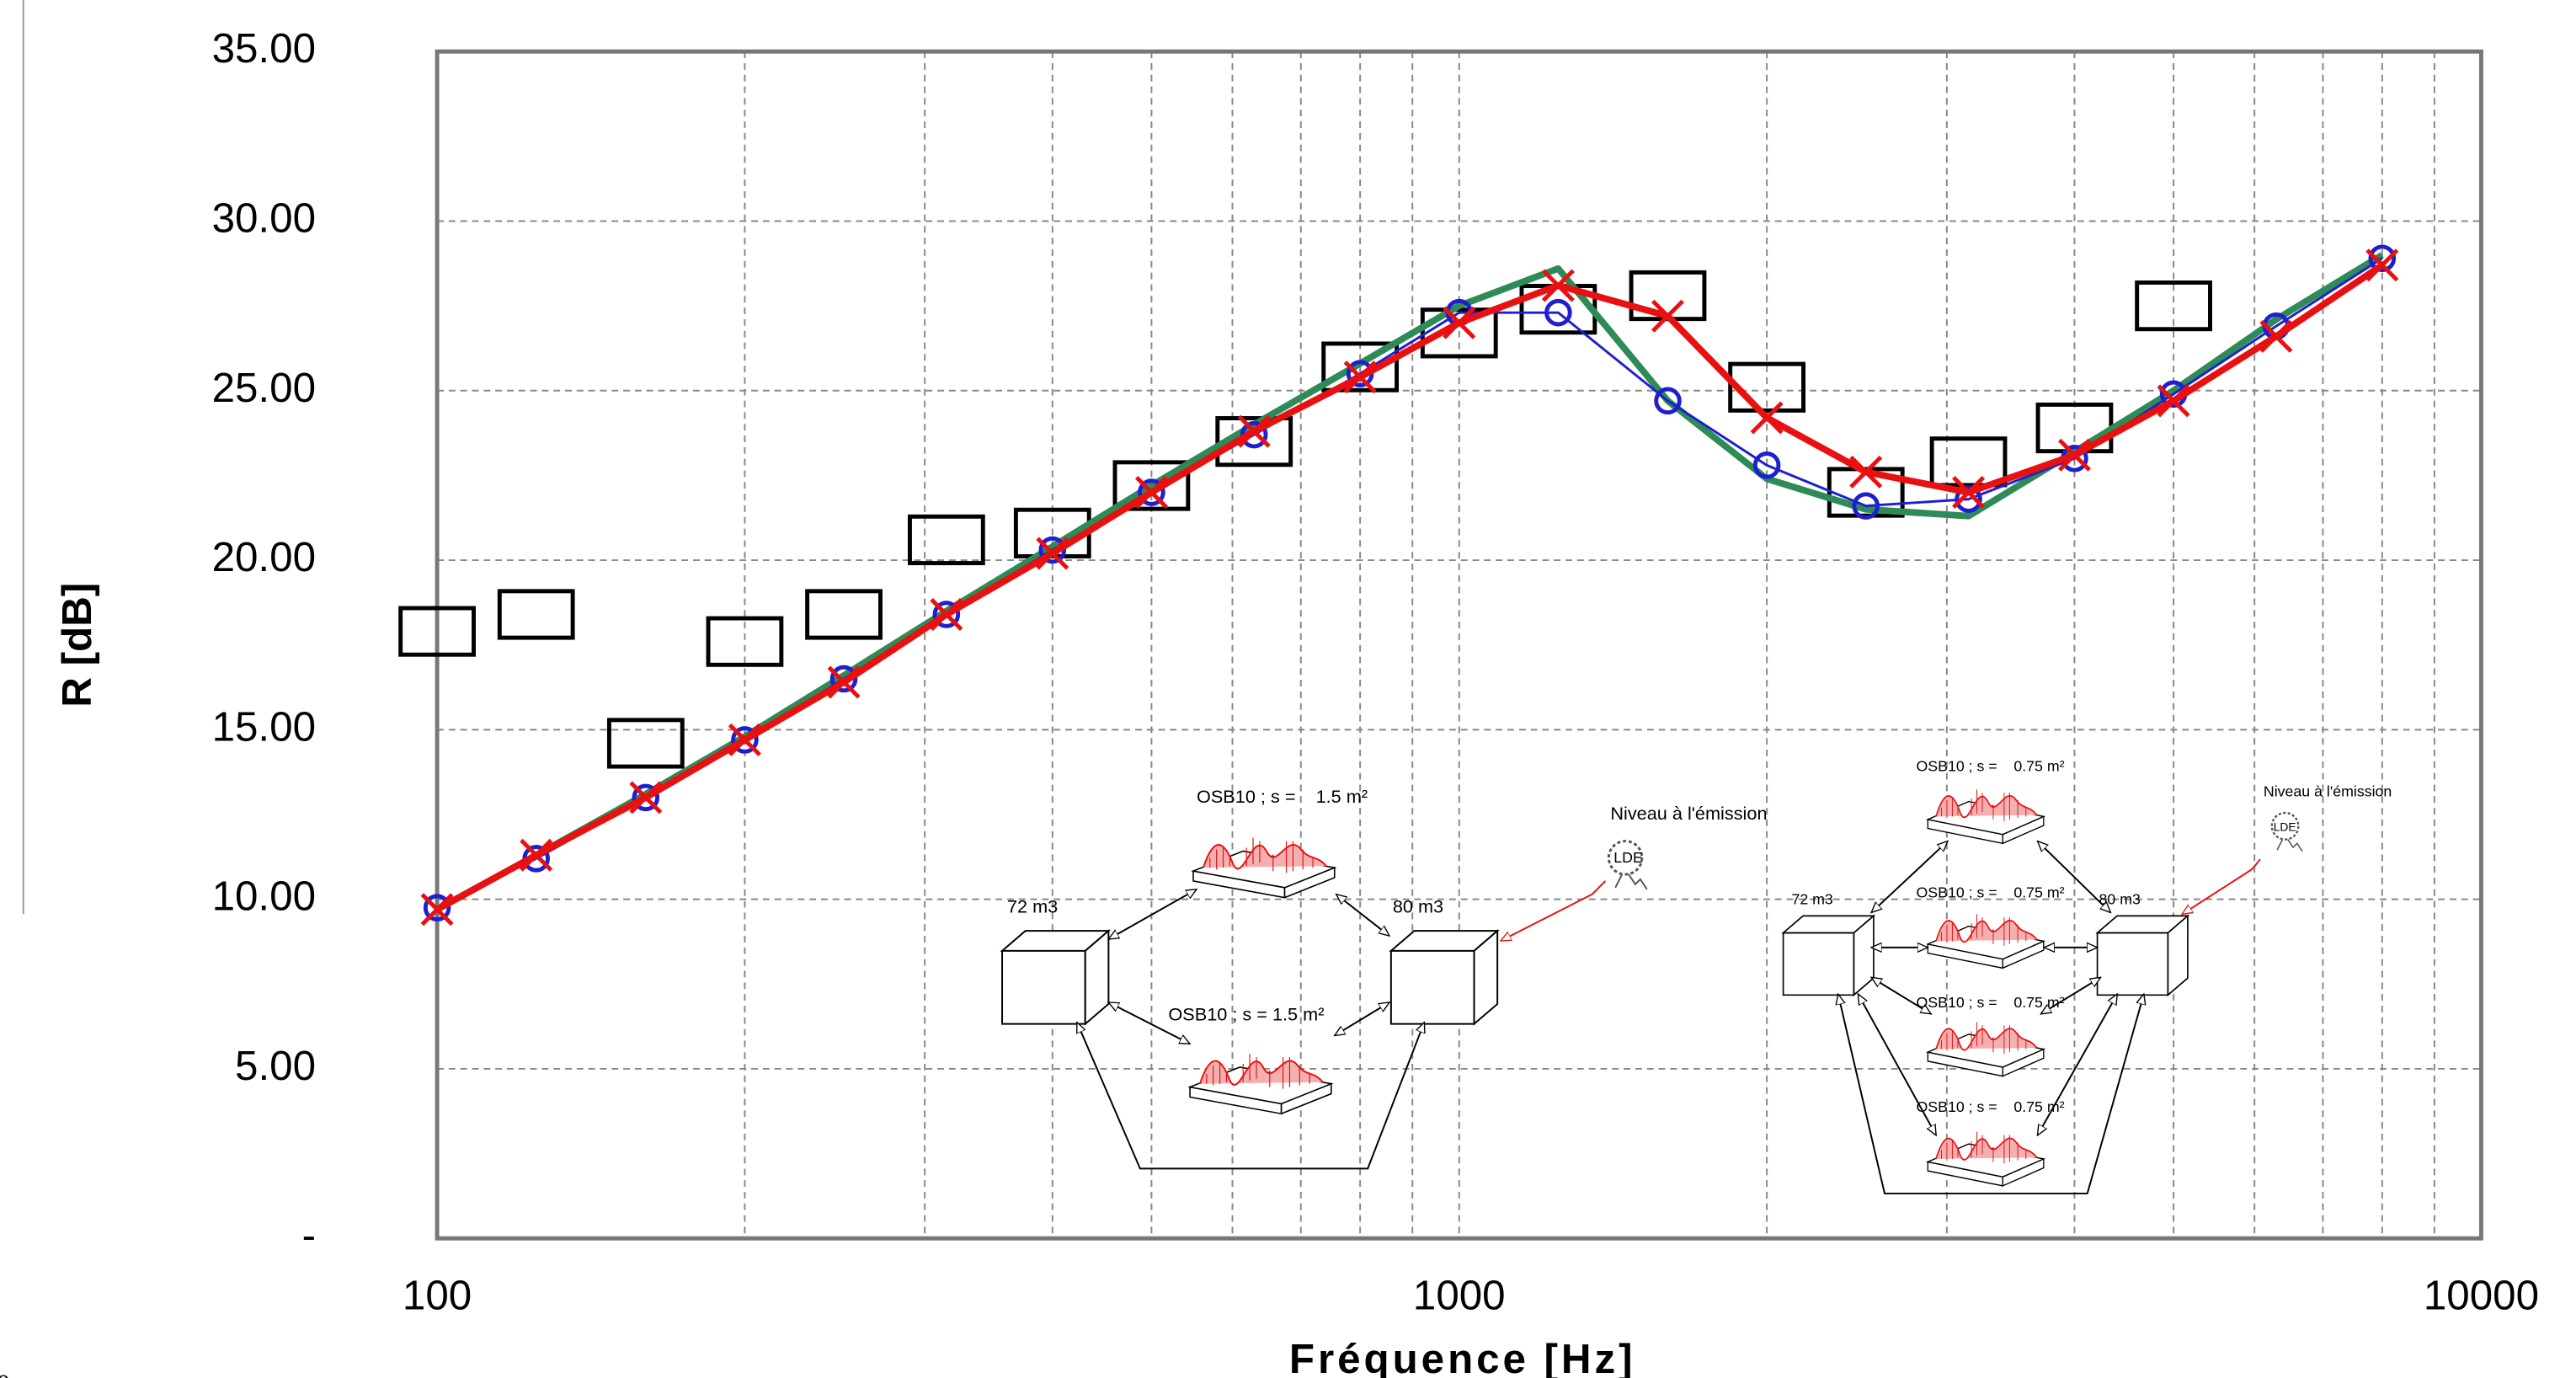 The height and width of the screenshot is (1378, 2576). I want to click on x-tick-label: 10000, so click(2481, 1295).